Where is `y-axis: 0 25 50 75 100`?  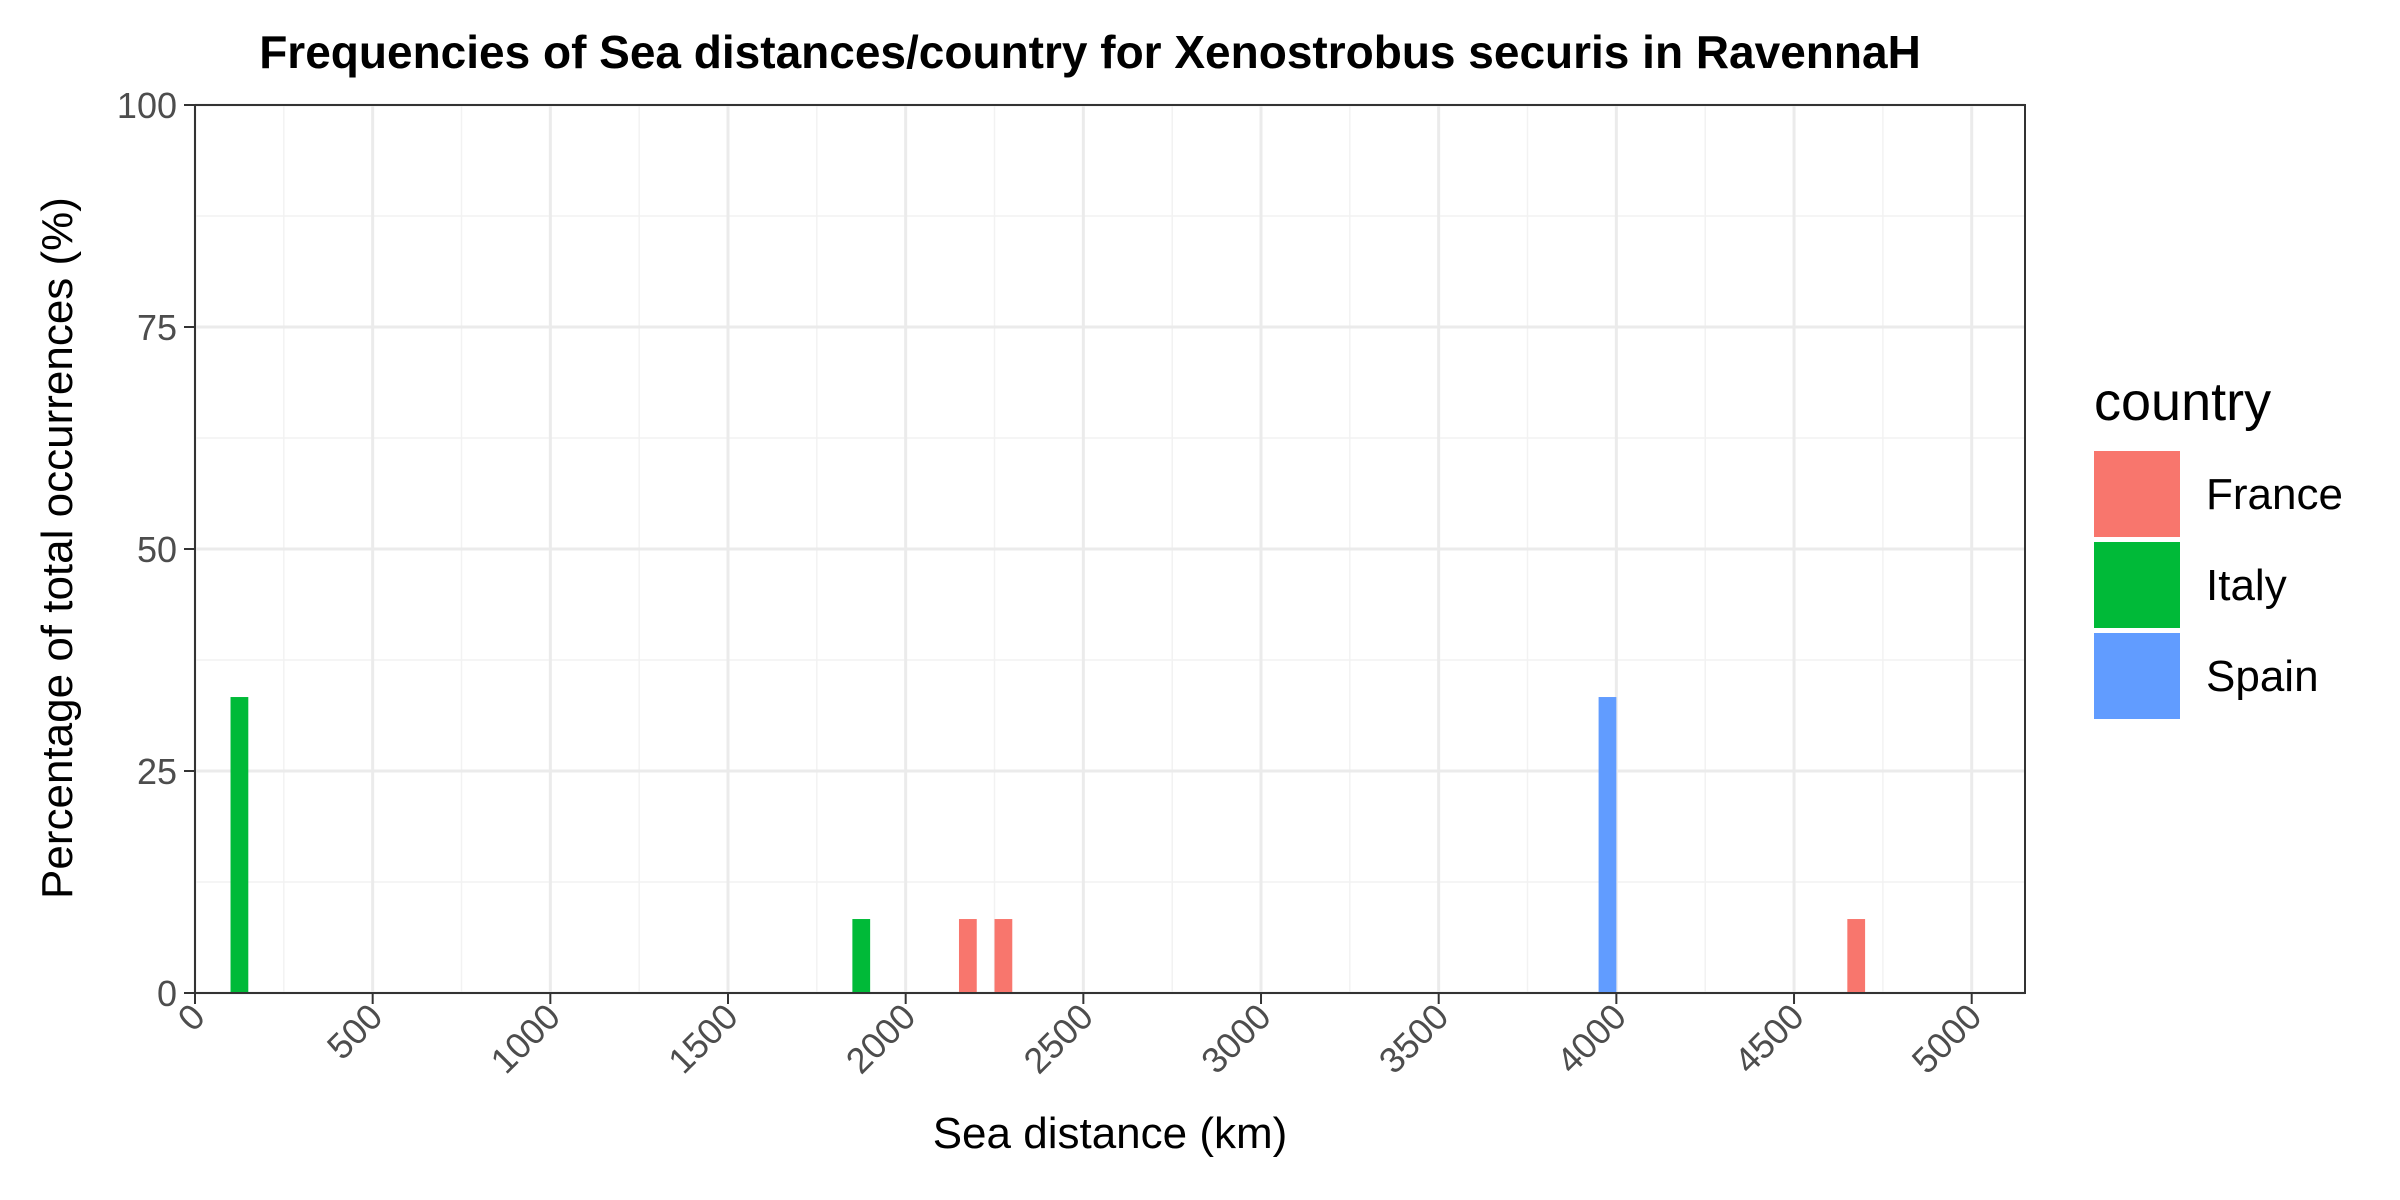
y-axis: 0 25 50 75 100 is located at coordinates (156, 549).